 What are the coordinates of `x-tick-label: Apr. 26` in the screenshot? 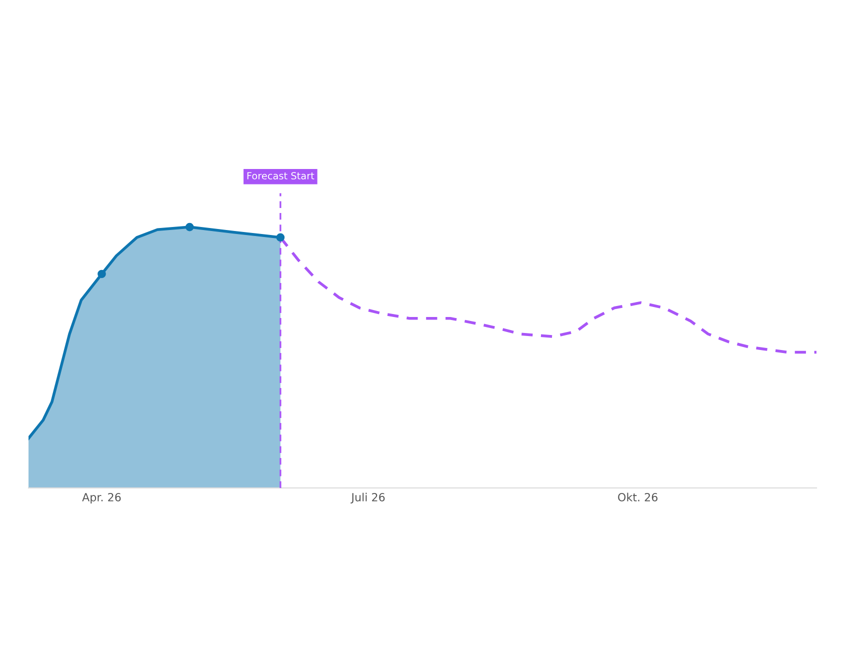 It's located at (101, 498).